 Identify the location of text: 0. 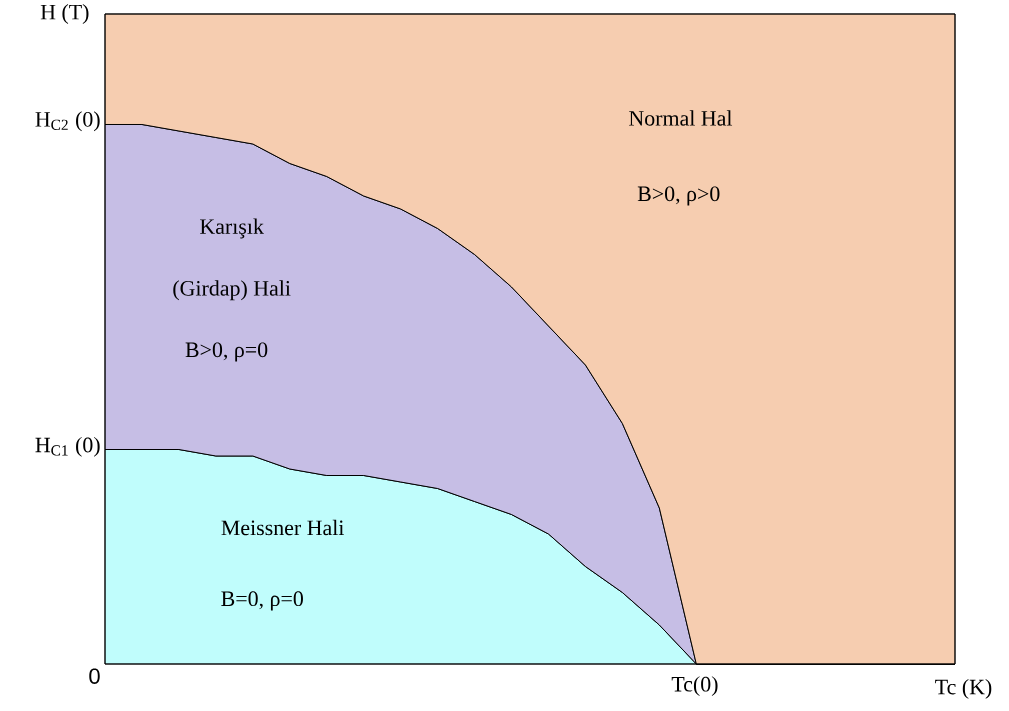
(94, 676).